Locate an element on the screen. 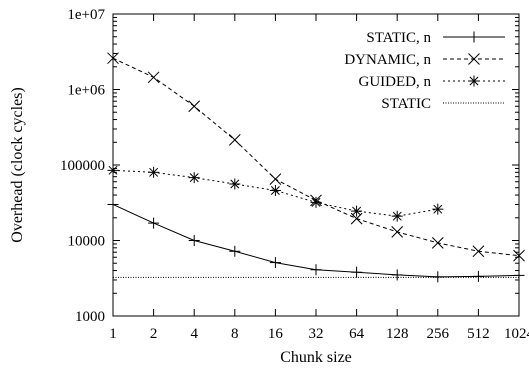 Image resolution: width=529 pixels, height=370 pixels. y-tick-label: 10000 is located at coordinates (87, 242).